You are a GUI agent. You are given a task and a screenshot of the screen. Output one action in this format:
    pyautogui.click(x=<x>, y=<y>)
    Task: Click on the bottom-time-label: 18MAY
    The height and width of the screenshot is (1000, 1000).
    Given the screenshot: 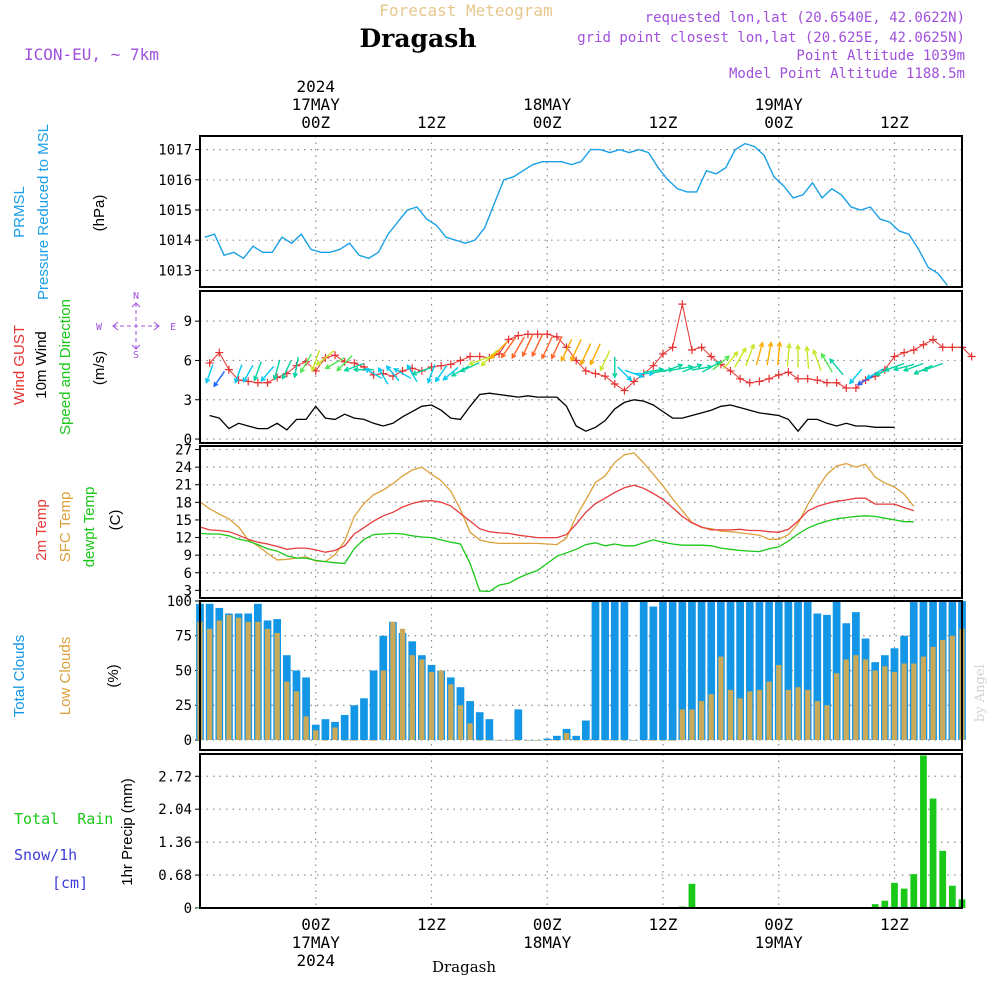 What is the action you would take?
    pyautogui.click(x=547, y=942)
    